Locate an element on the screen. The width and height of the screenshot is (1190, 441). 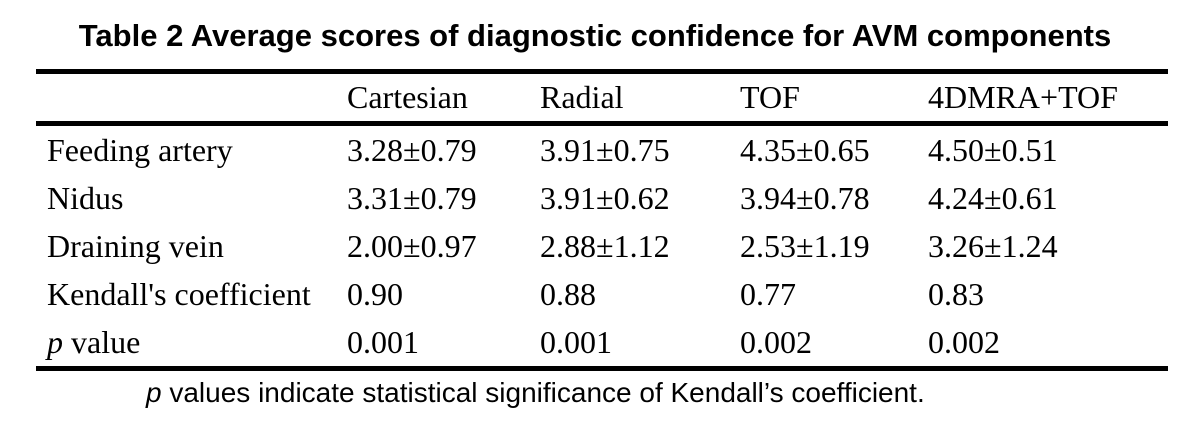
table-cell: 4.24±0.61 is located at coordinates (993, 197).